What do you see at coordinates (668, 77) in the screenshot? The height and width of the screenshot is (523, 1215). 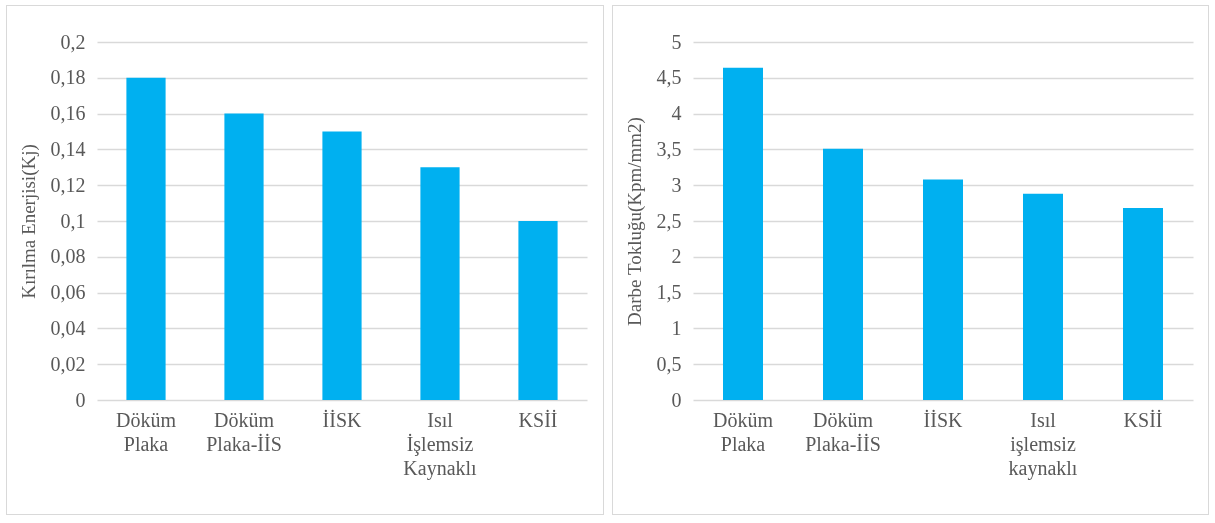 I see `y-tick-label: 4,5` at bounding box center [668, 77].